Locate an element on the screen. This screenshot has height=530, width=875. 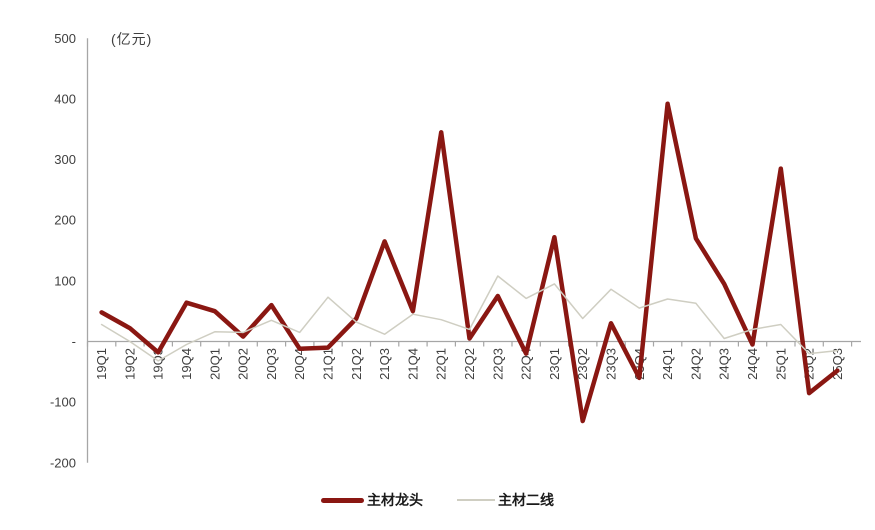
x-tick-label: 19Q1 is located at coordinates (101, 364).